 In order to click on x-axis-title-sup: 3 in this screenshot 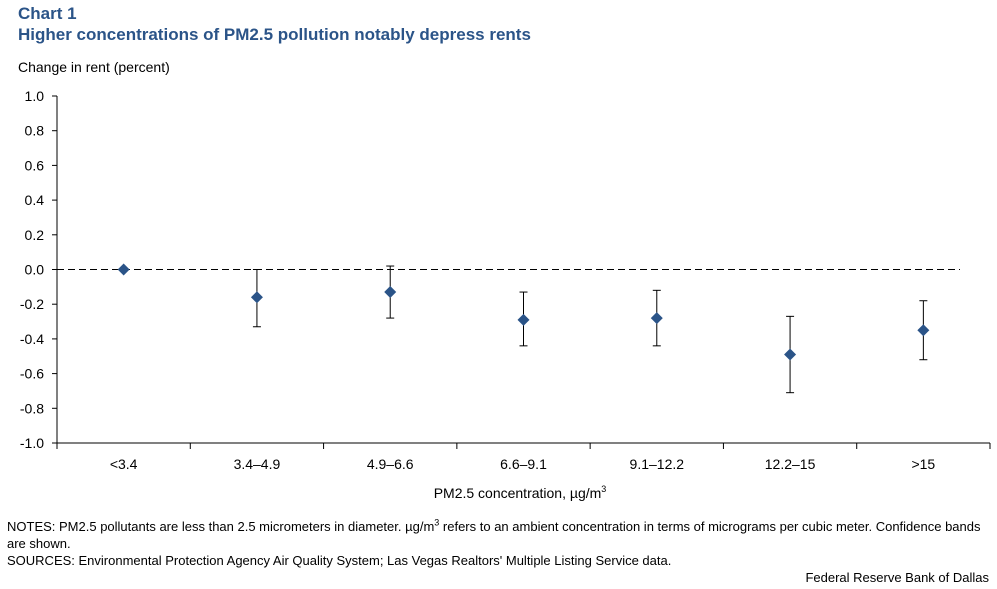, I will do `click(603, 489)`.